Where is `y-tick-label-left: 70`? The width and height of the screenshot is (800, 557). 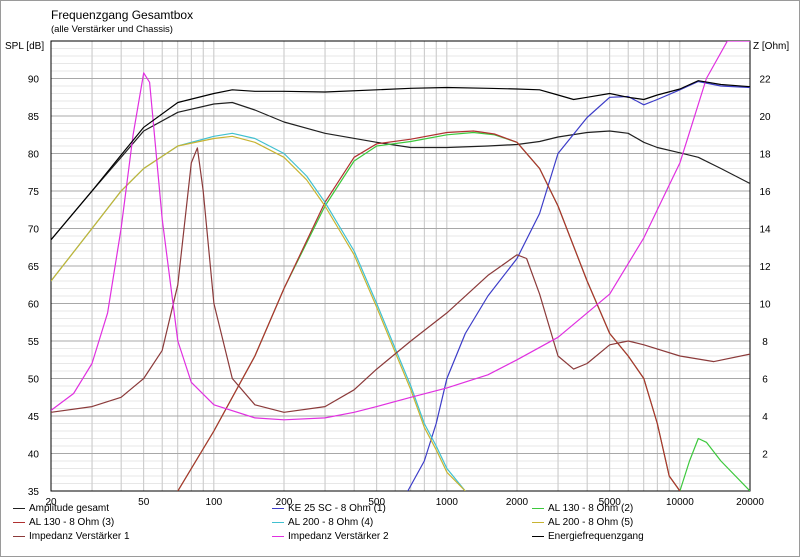 y-tick-label-left: 70 is located at coordinates (34, 230).